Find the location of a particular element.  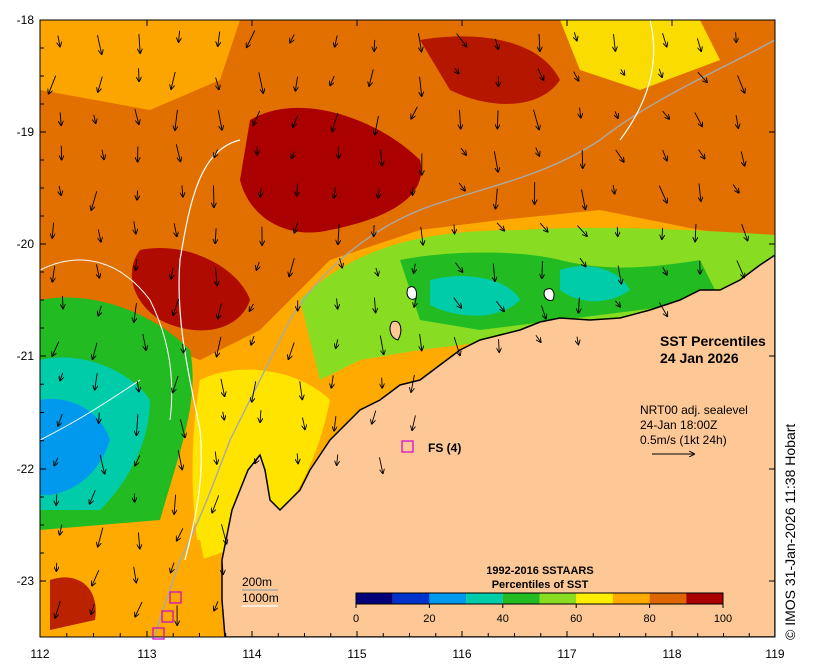

legend-title-line2: Percentiles of SST is located at coordinates (540, 585).